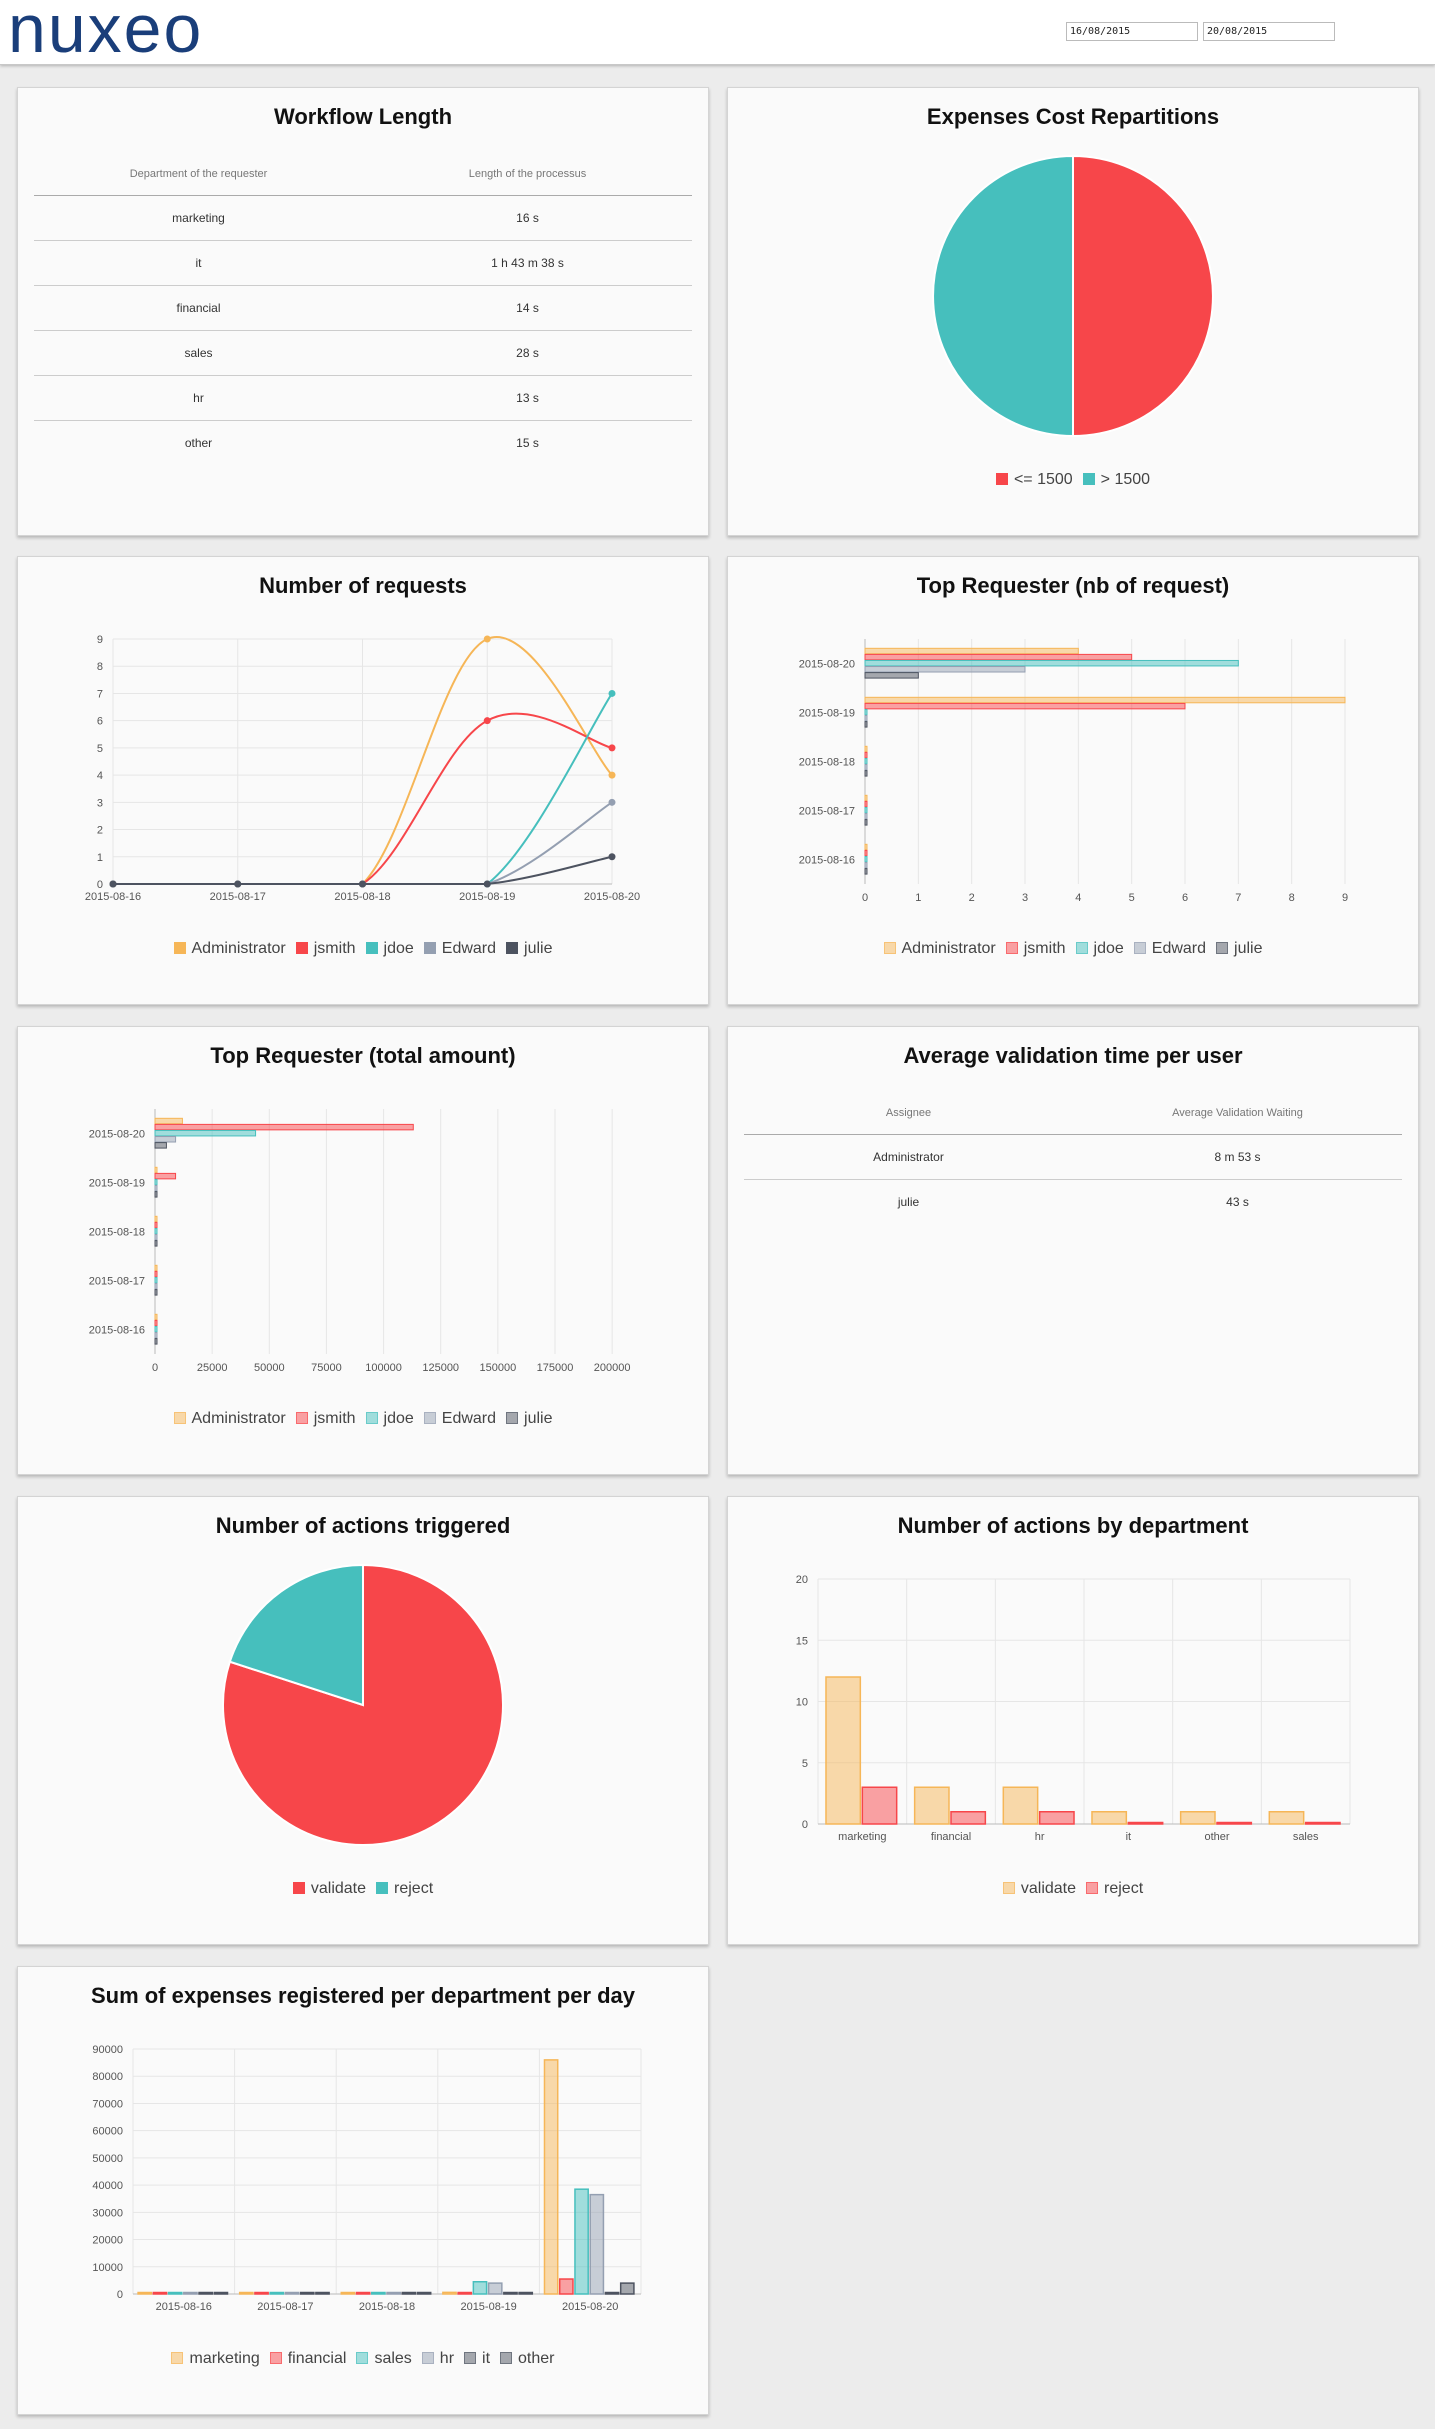 The image size is (1435, 2429). Describe the element at coordinates (107, 2159) in the screenshot. I see `y-tick-label: 50000` at that location.